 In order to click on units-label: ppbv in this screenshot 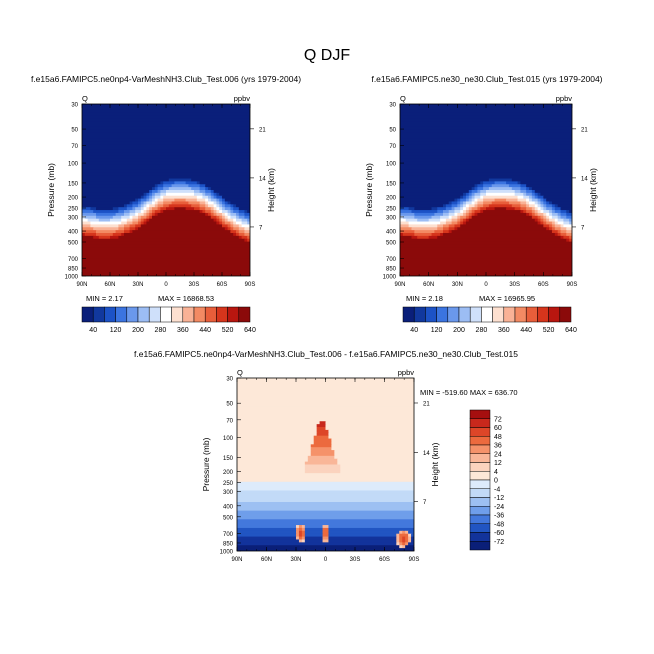, I will do `click(242, 98)`.